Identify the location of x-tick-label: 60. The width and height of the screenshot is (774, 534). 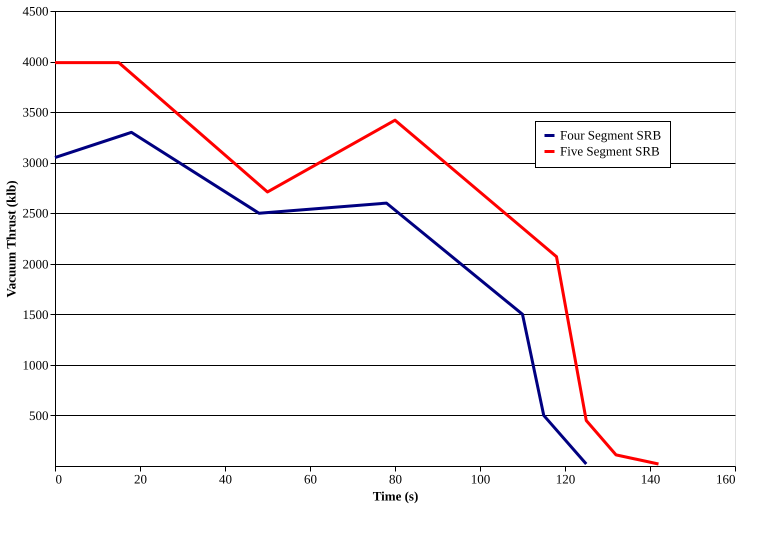
(310, 479).